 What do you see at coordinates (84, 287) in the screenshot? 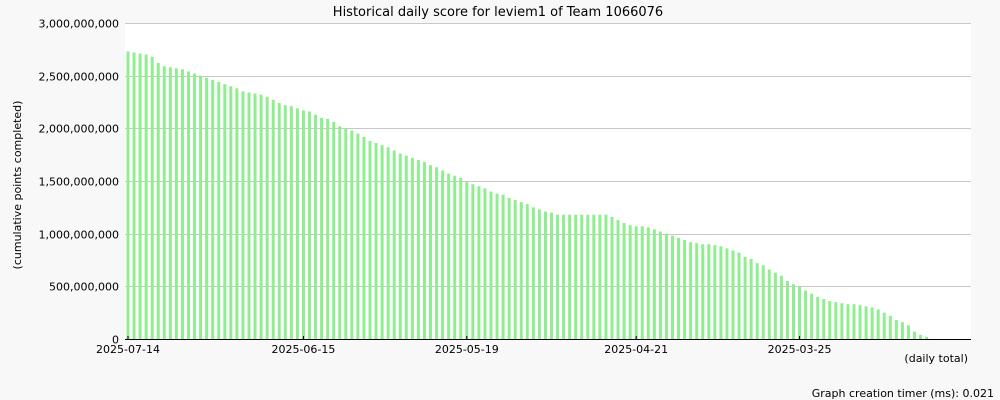
I see `y-tick-label: 500,000,000` at bounding box center [84, 287].